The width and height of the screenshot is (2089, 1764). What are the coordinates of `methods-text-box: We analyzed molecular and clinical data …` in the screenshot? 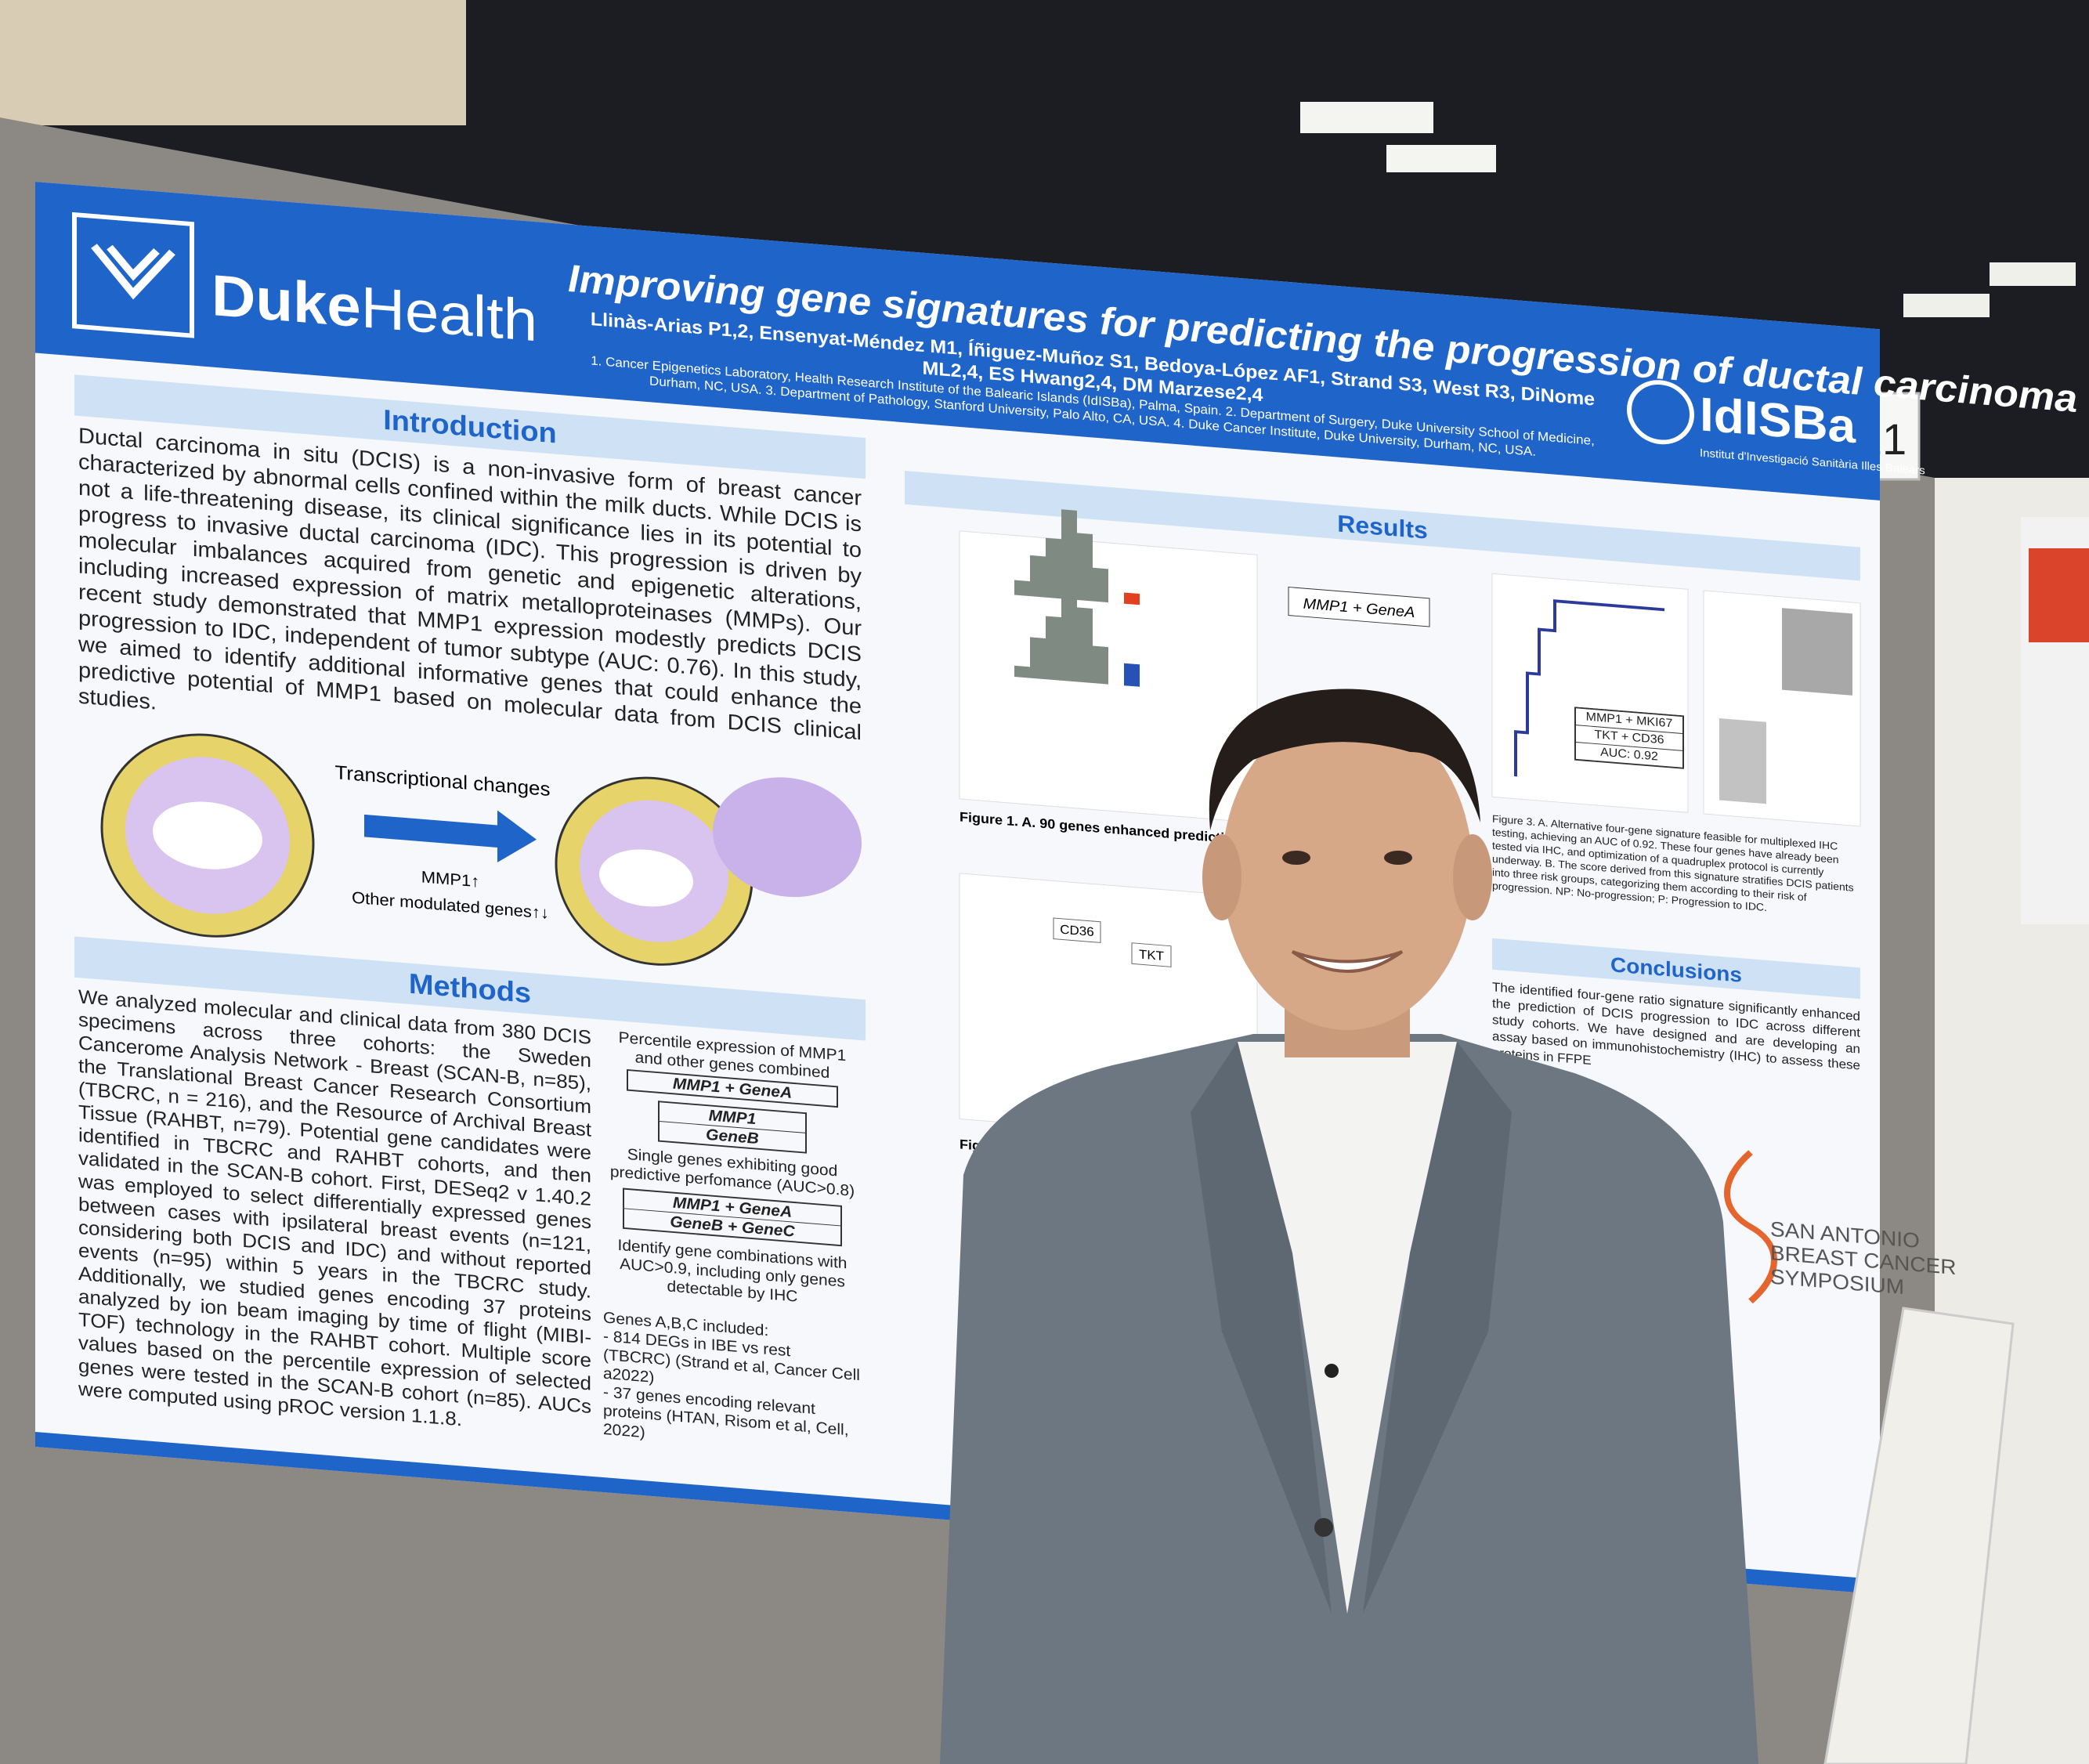 It's located at (334, 1207).